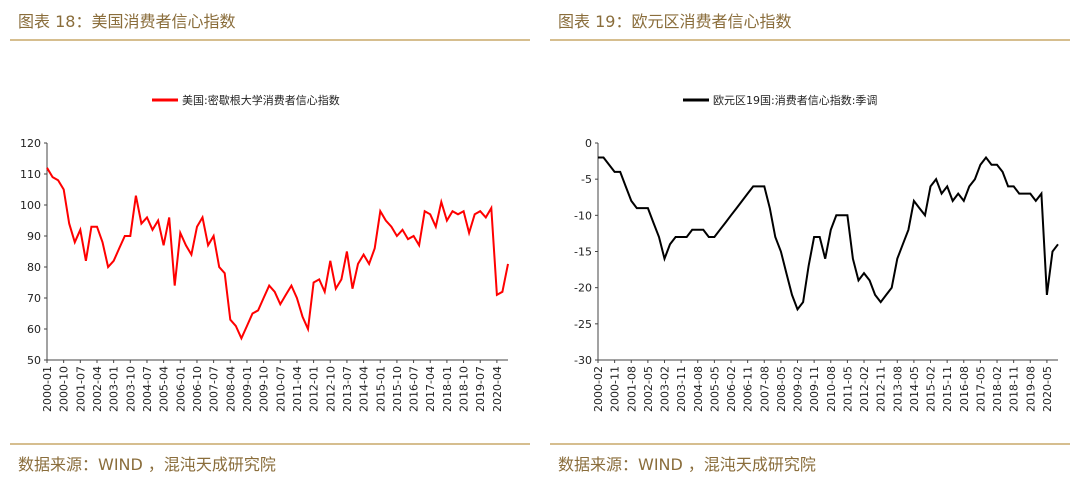 The image size is (1080, 484). I want to click on x-tick-label: 2002-05, so click(648, 389).